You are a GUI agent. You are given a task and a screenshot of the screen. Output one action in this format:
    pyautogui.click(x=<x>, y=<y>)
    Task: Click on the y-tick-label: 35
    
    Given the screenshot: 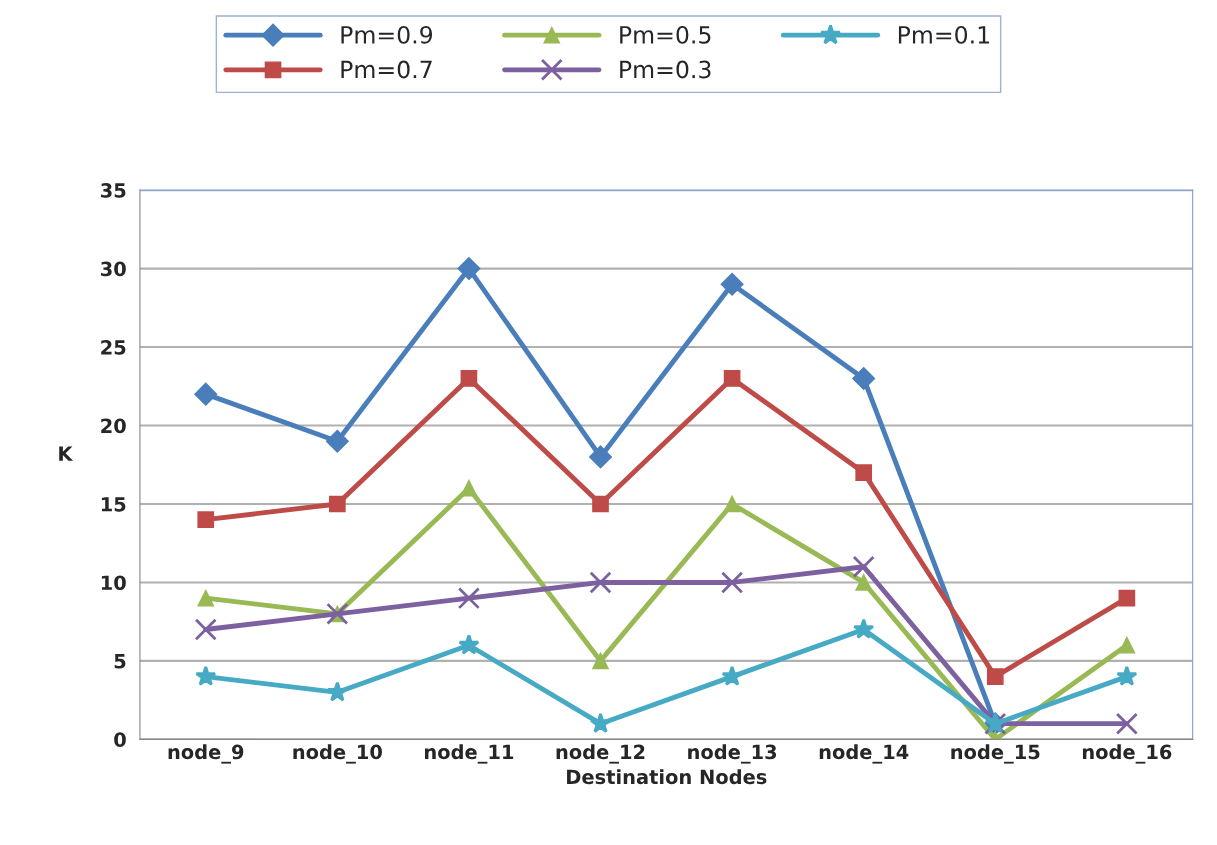 What is the action you would take?
    pyautogui.click(x=113, y=190)
    